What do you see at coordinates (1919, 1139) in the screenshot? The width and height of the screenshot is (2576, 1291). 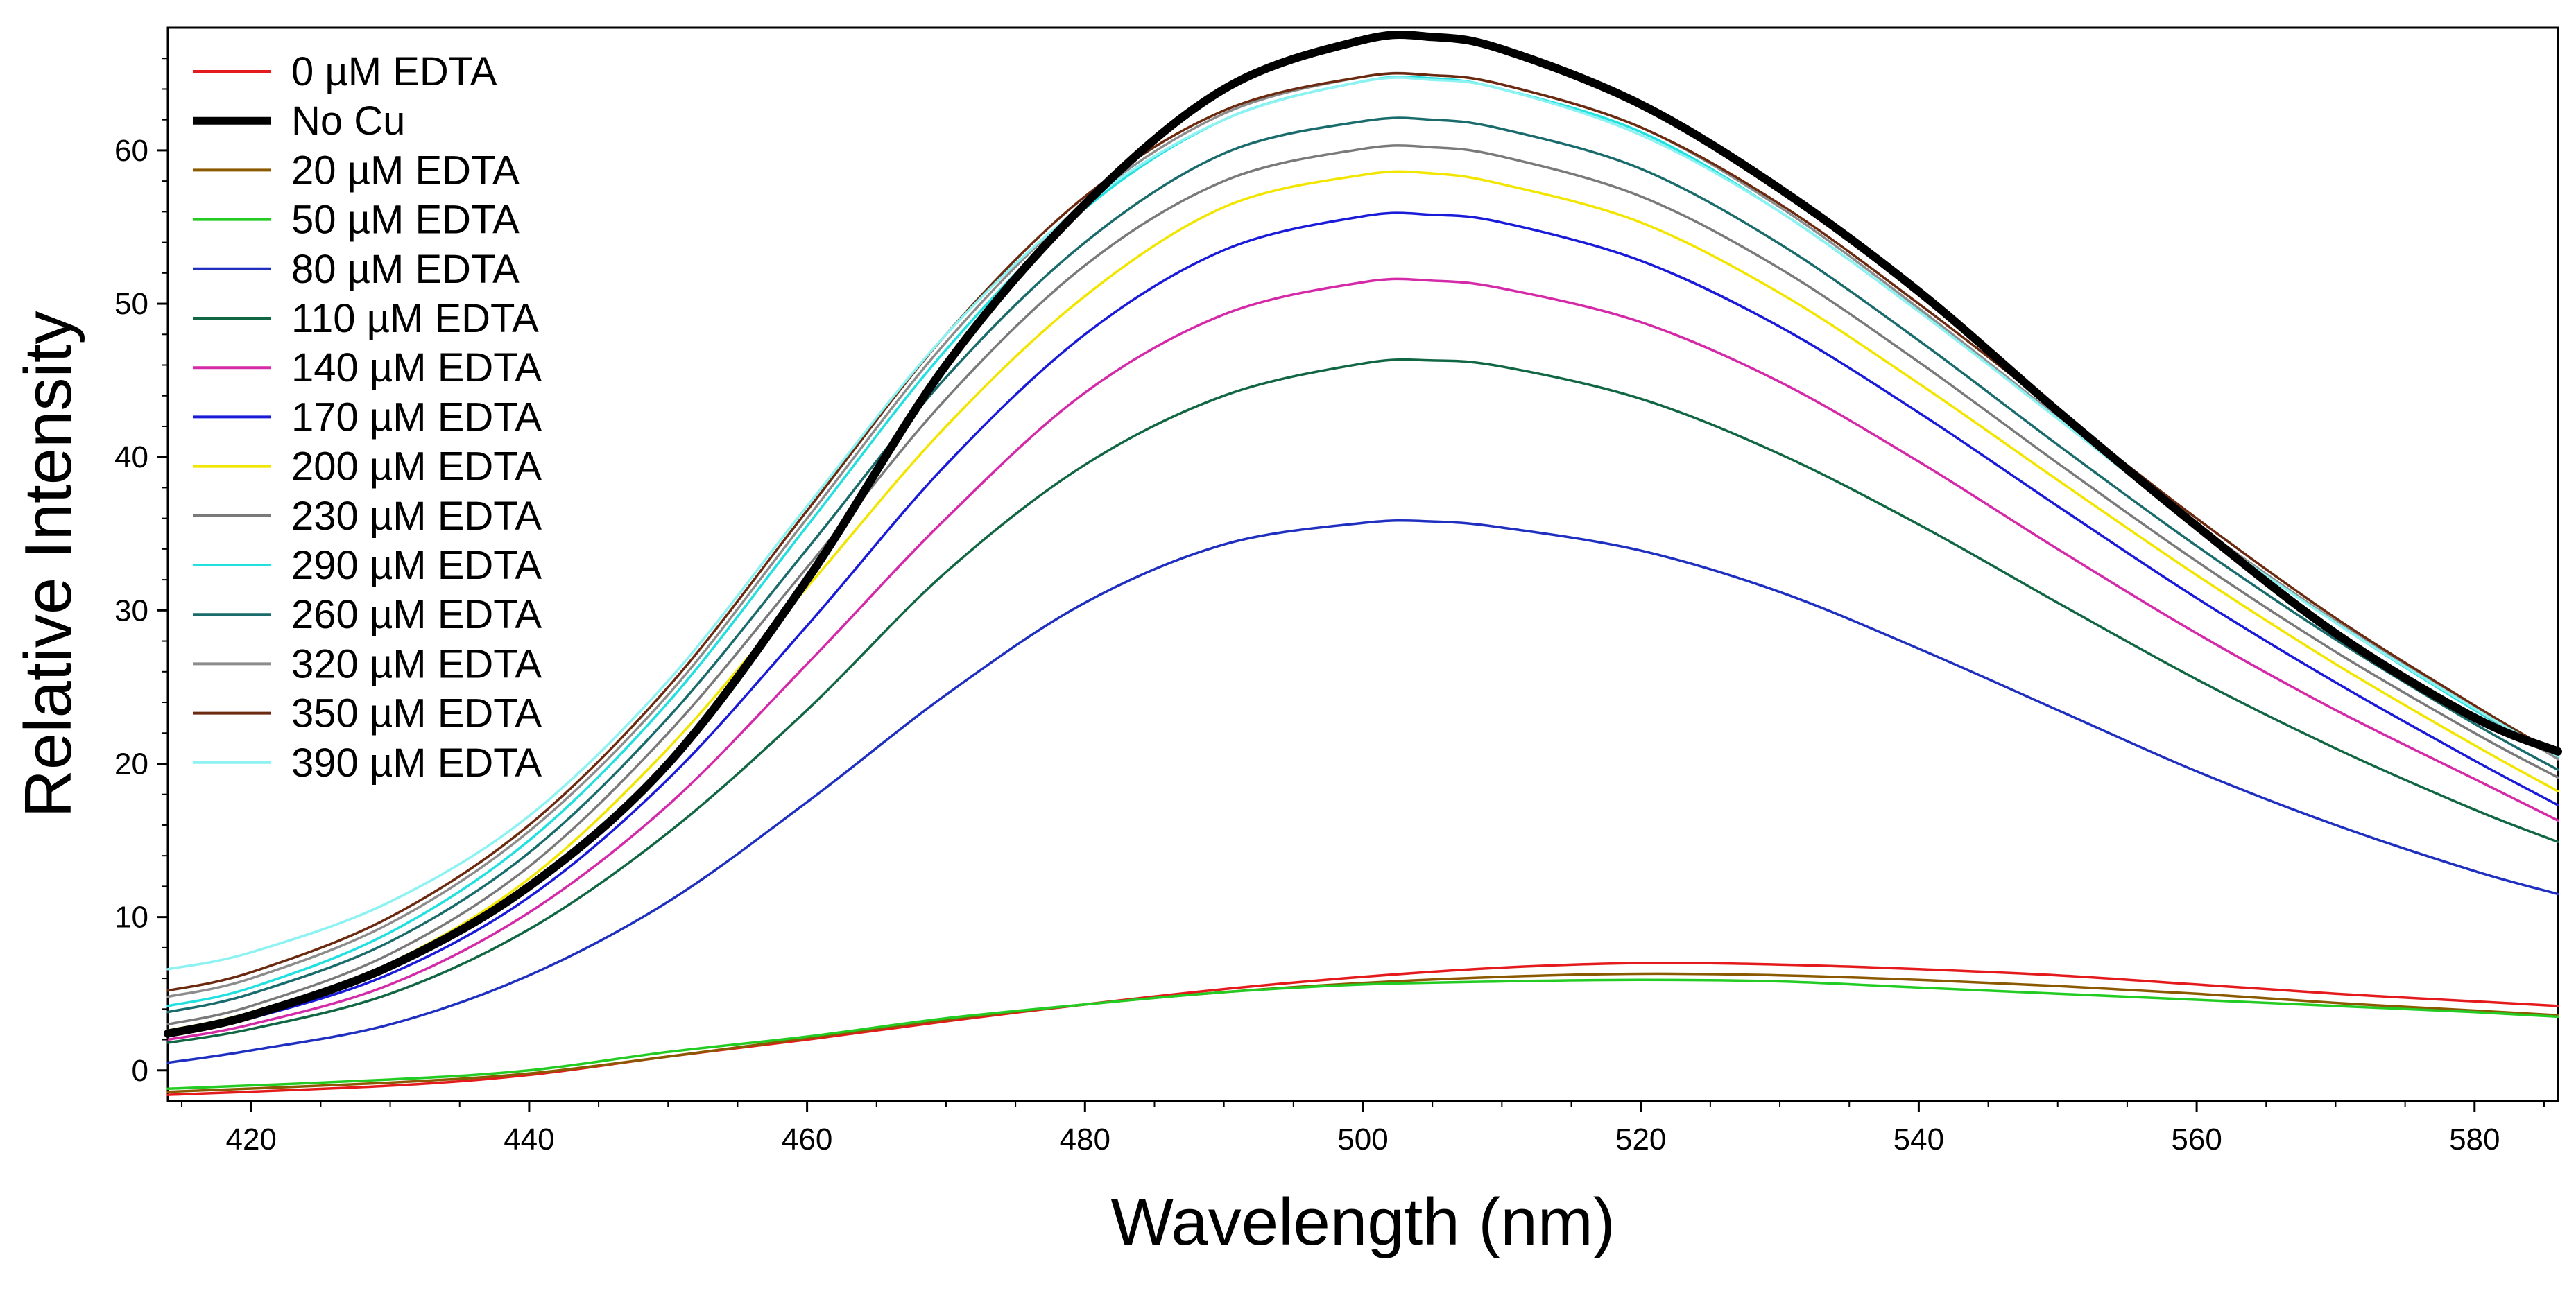 I see `x-tick-label: 540` at bounding box center [1919, 1139].